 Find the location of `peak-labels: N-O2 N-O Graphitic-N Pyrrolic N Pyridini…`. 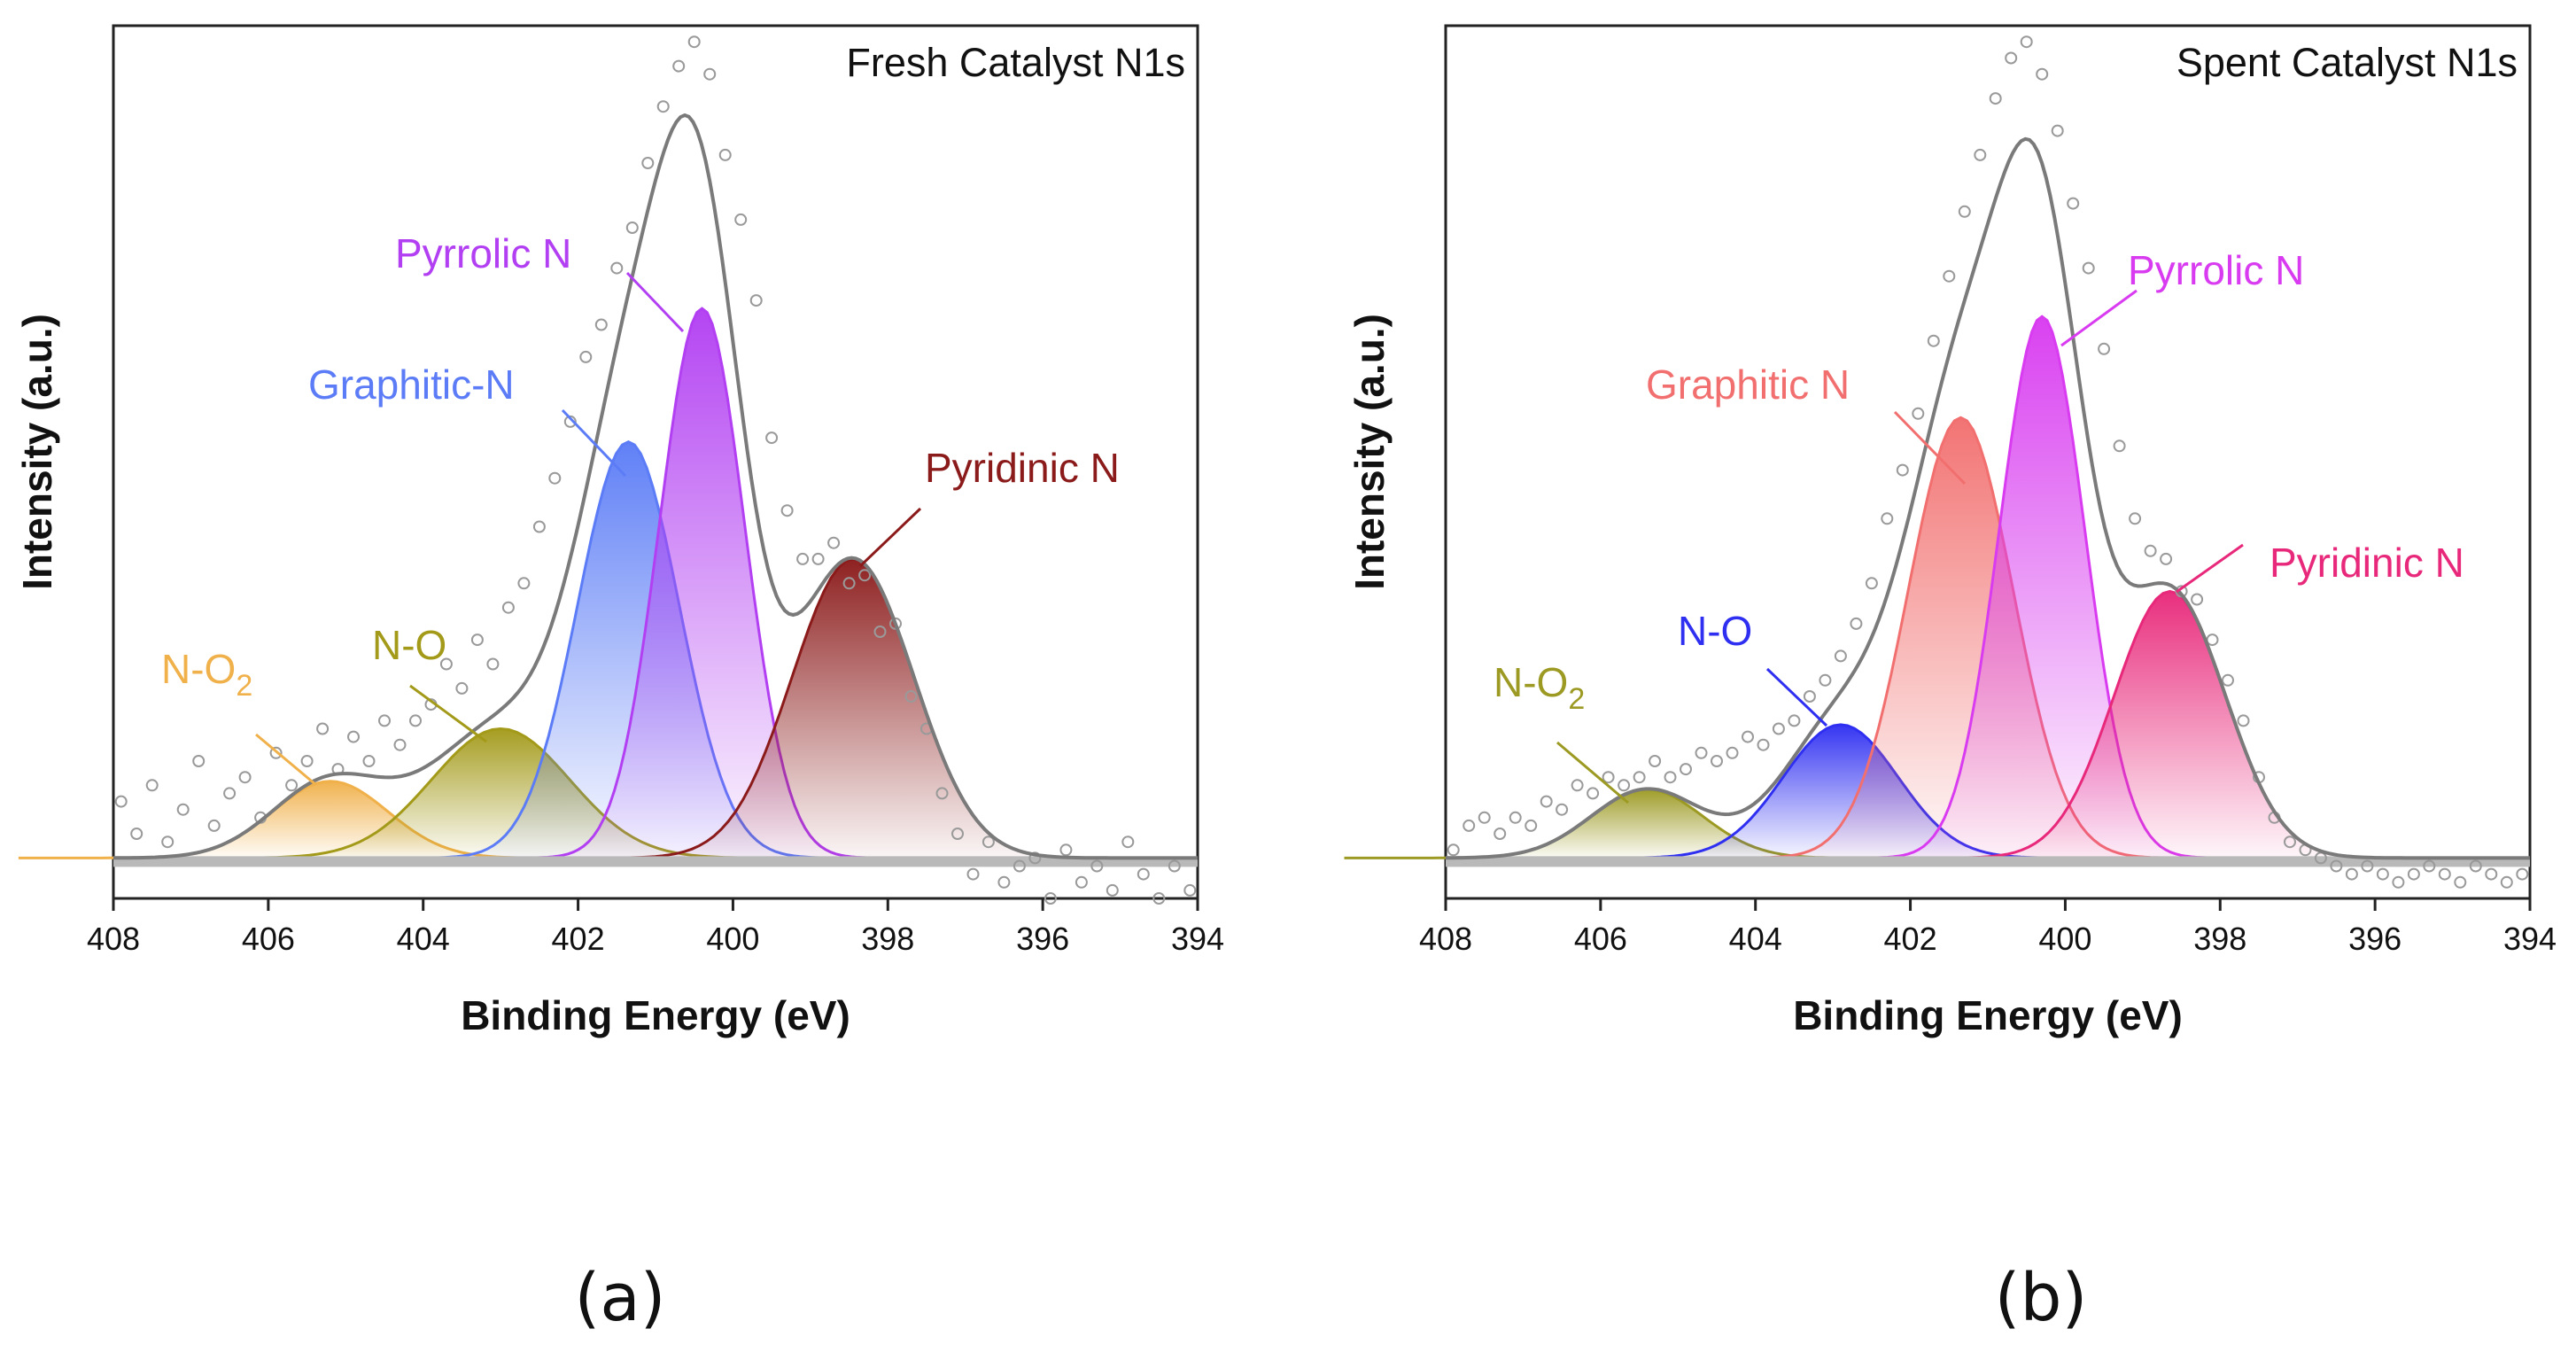

peak-labels: N-O2 N-O Graphitic-N Pyrrolic N Pyridini… is located at coordinates (640, 467).